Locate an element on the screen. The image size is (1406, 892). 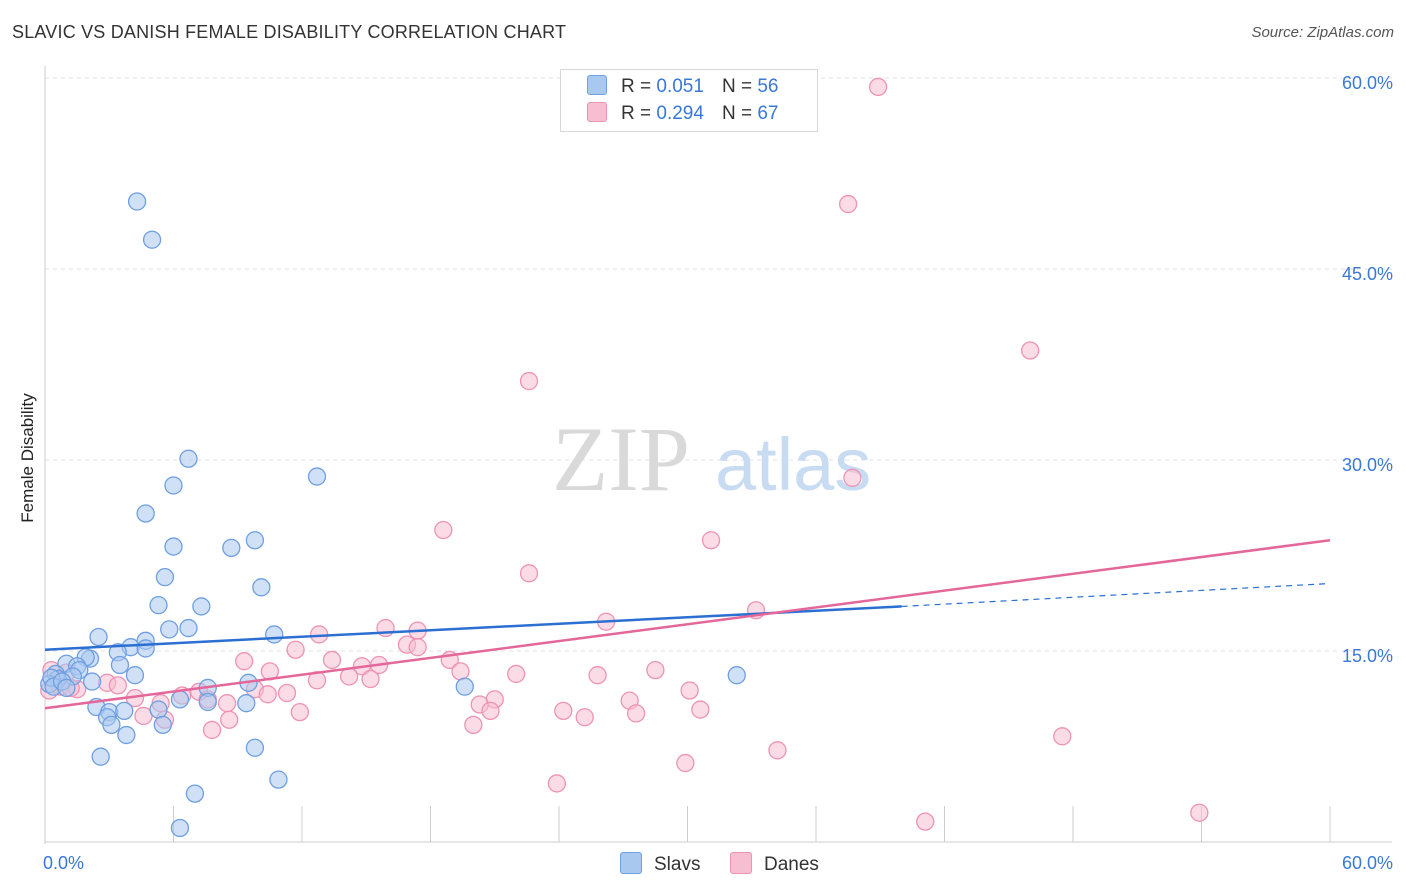
bottom-legend-danes-label: Danes is located at coordinates (791, 864).